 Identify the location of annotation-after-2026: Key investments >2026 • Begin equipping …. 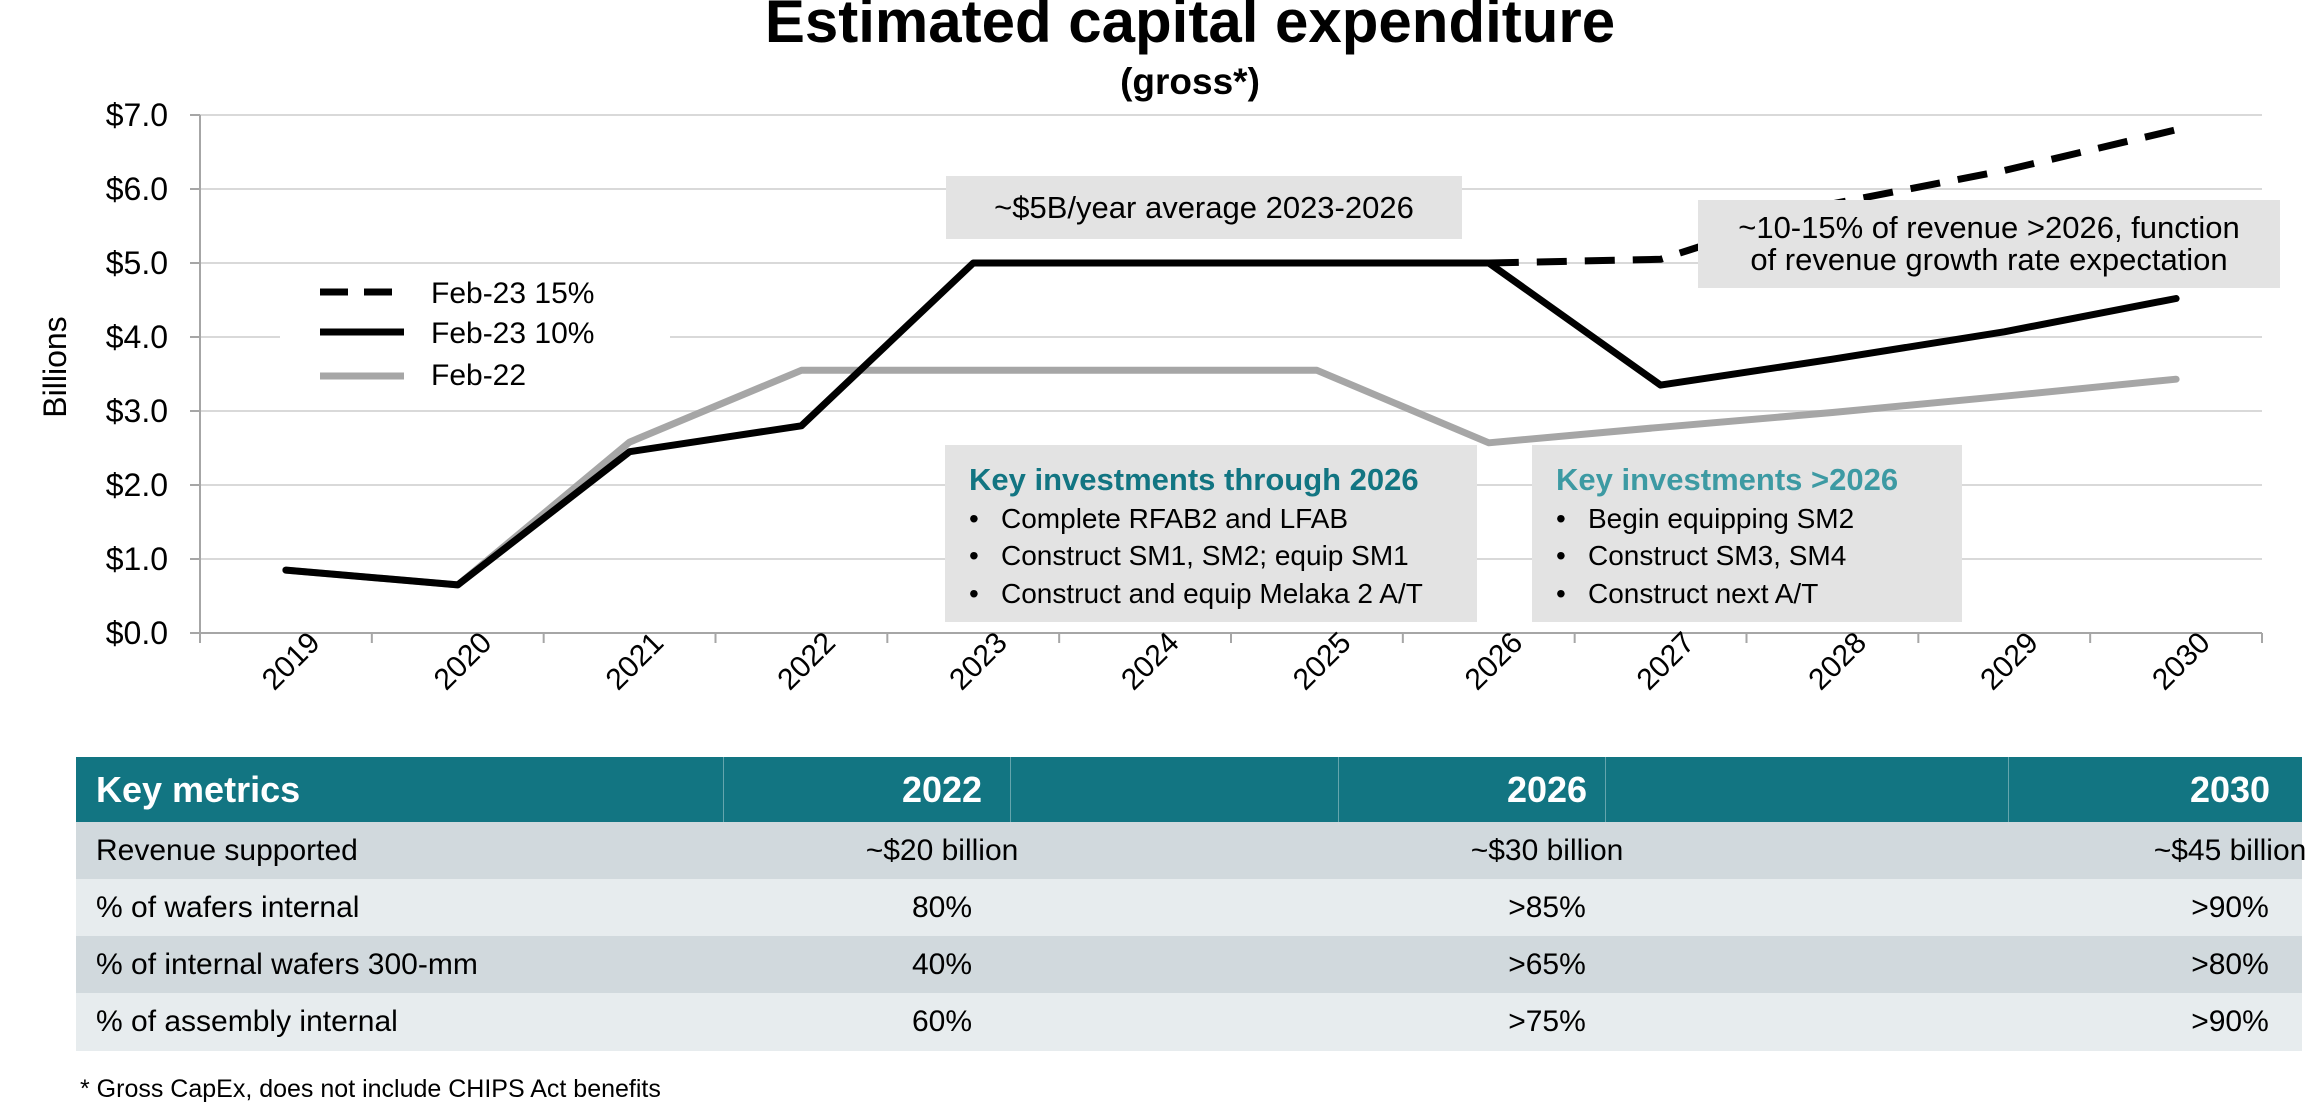
(1747, 533).